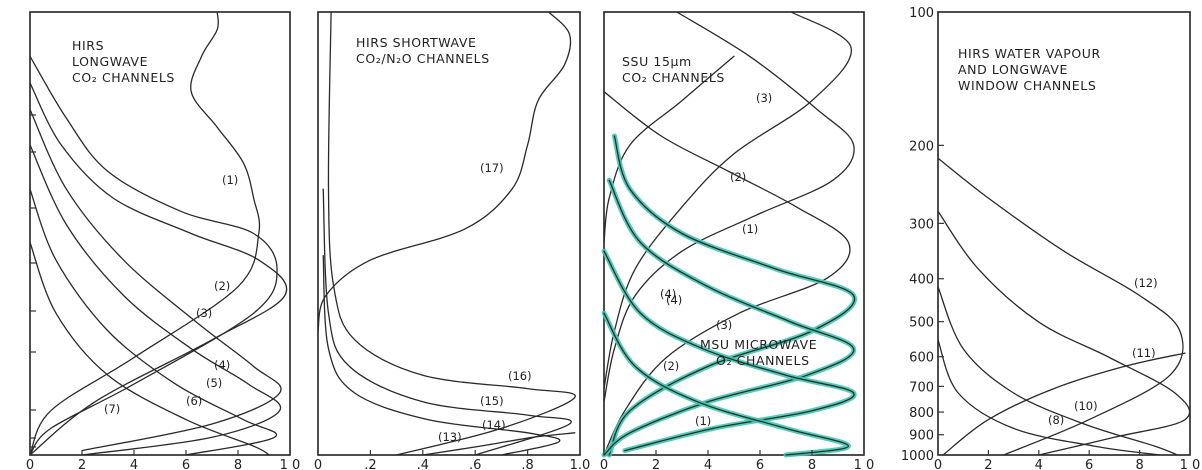  I want to click on curve-label: (16), so click(520, 376).